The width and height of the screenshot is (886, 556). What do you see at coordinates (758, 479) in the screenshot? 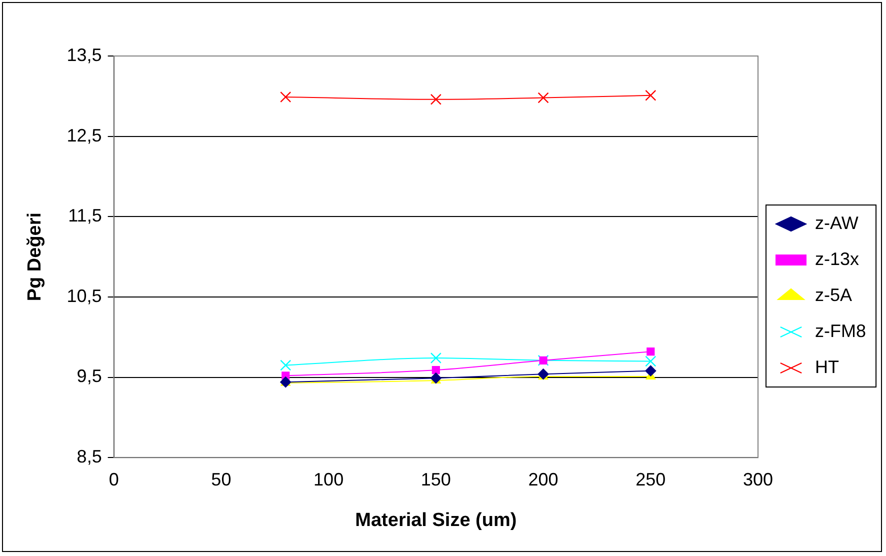
I see `x-tick-label: 300` at bounding box center [758, 479].